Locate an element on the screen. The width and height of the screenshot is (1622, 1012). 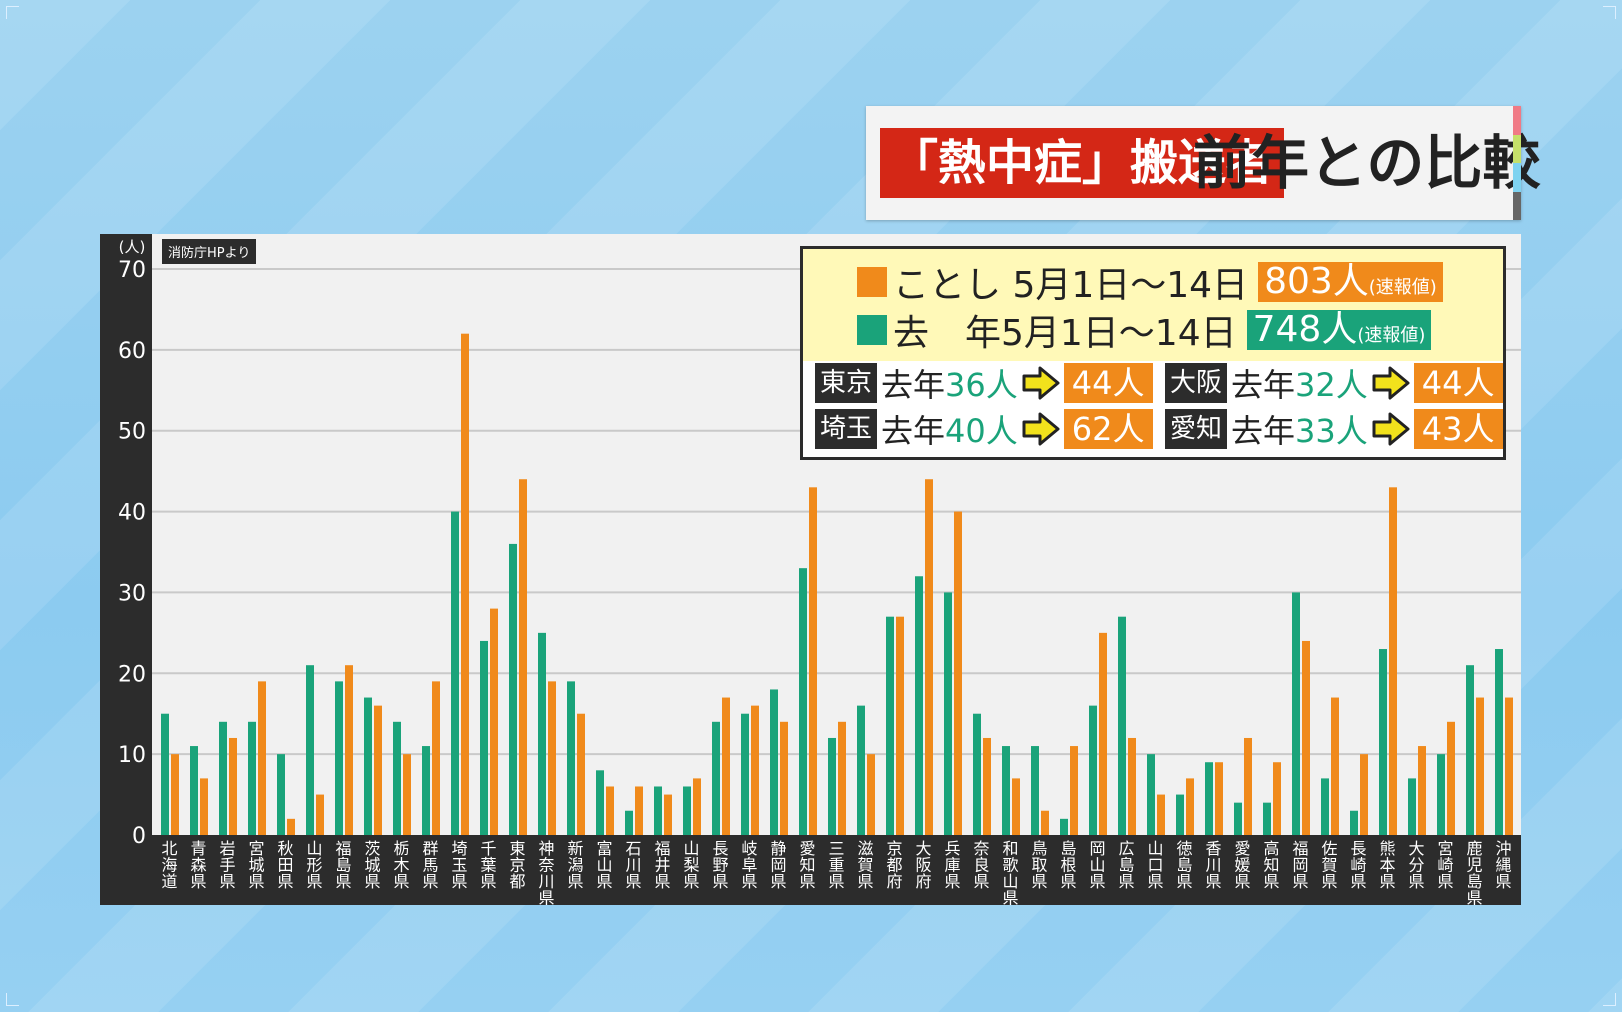
y-tick-label: 40 is located at coordinates (132, 513).